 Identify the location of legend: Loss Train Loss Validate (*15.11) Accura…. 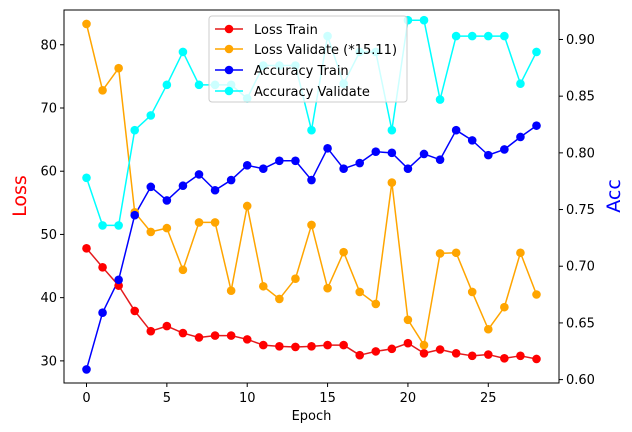
(308, 59).